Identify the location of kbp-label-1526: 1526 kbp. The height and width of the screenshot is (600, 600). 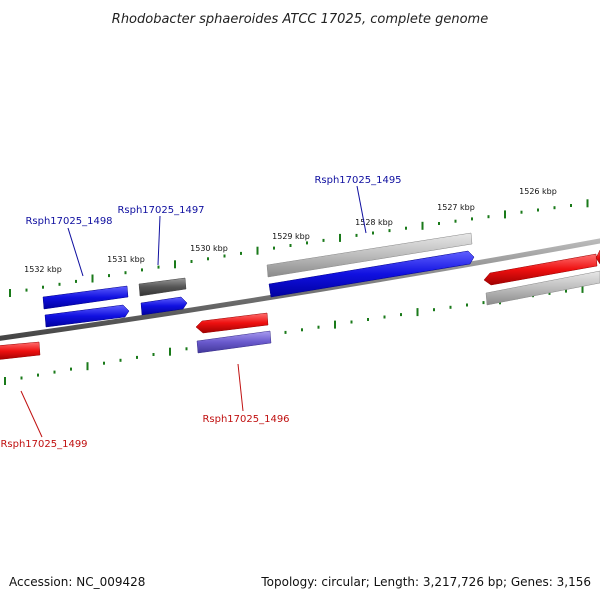
(538, 191).